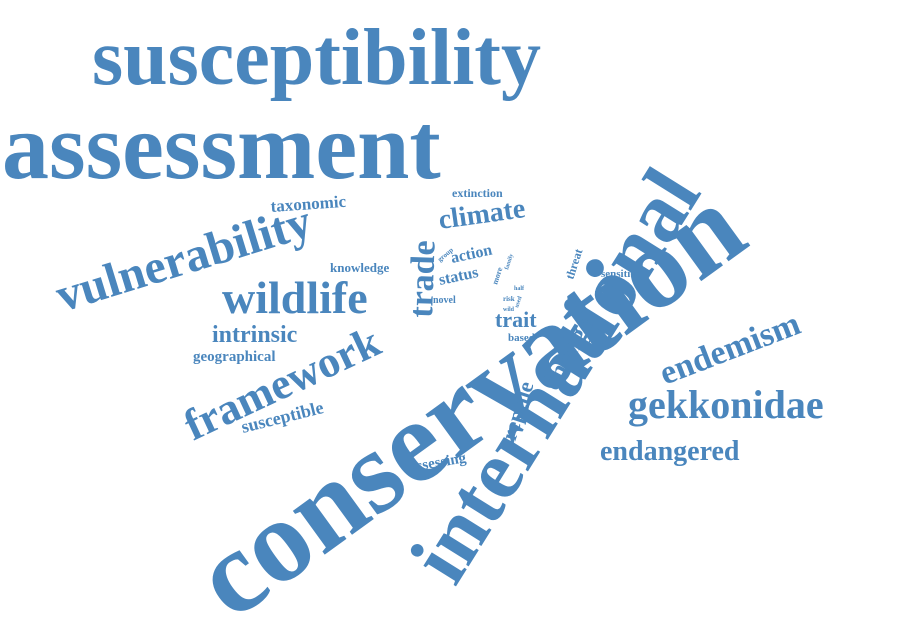 Image resolution: width=900 pixels, height=627 pixels. Describe the element at coordinates (477, 193) in the screenshot. I see `word-extinction: extinction` at that location.